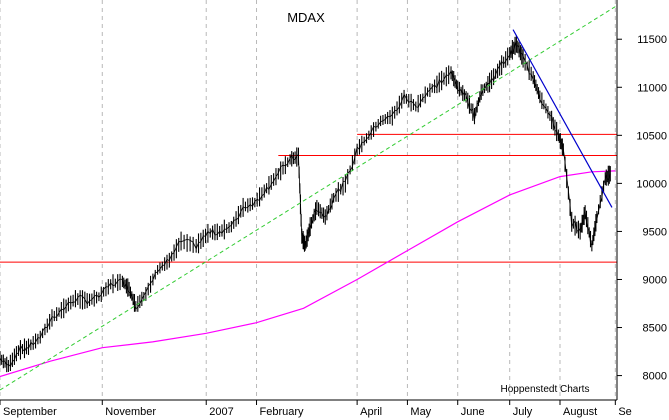  I want to click on x-tick-label: Se, so click(624, 412).